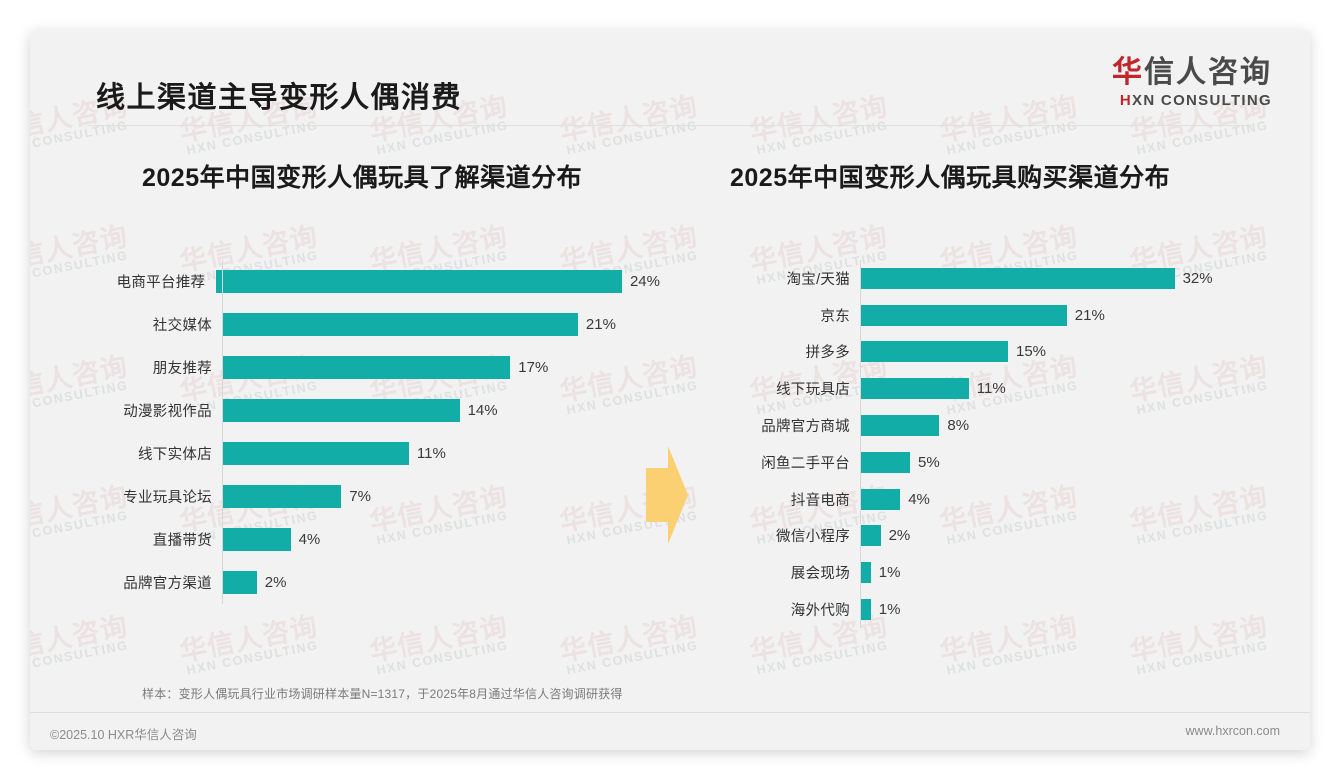 This screenshot has height=780, width=1340. What do you see at coordinates (805, 427) in the screenshot?
I see `bar-category-label: 品牌官方商城` at bounding box center [805, 427].